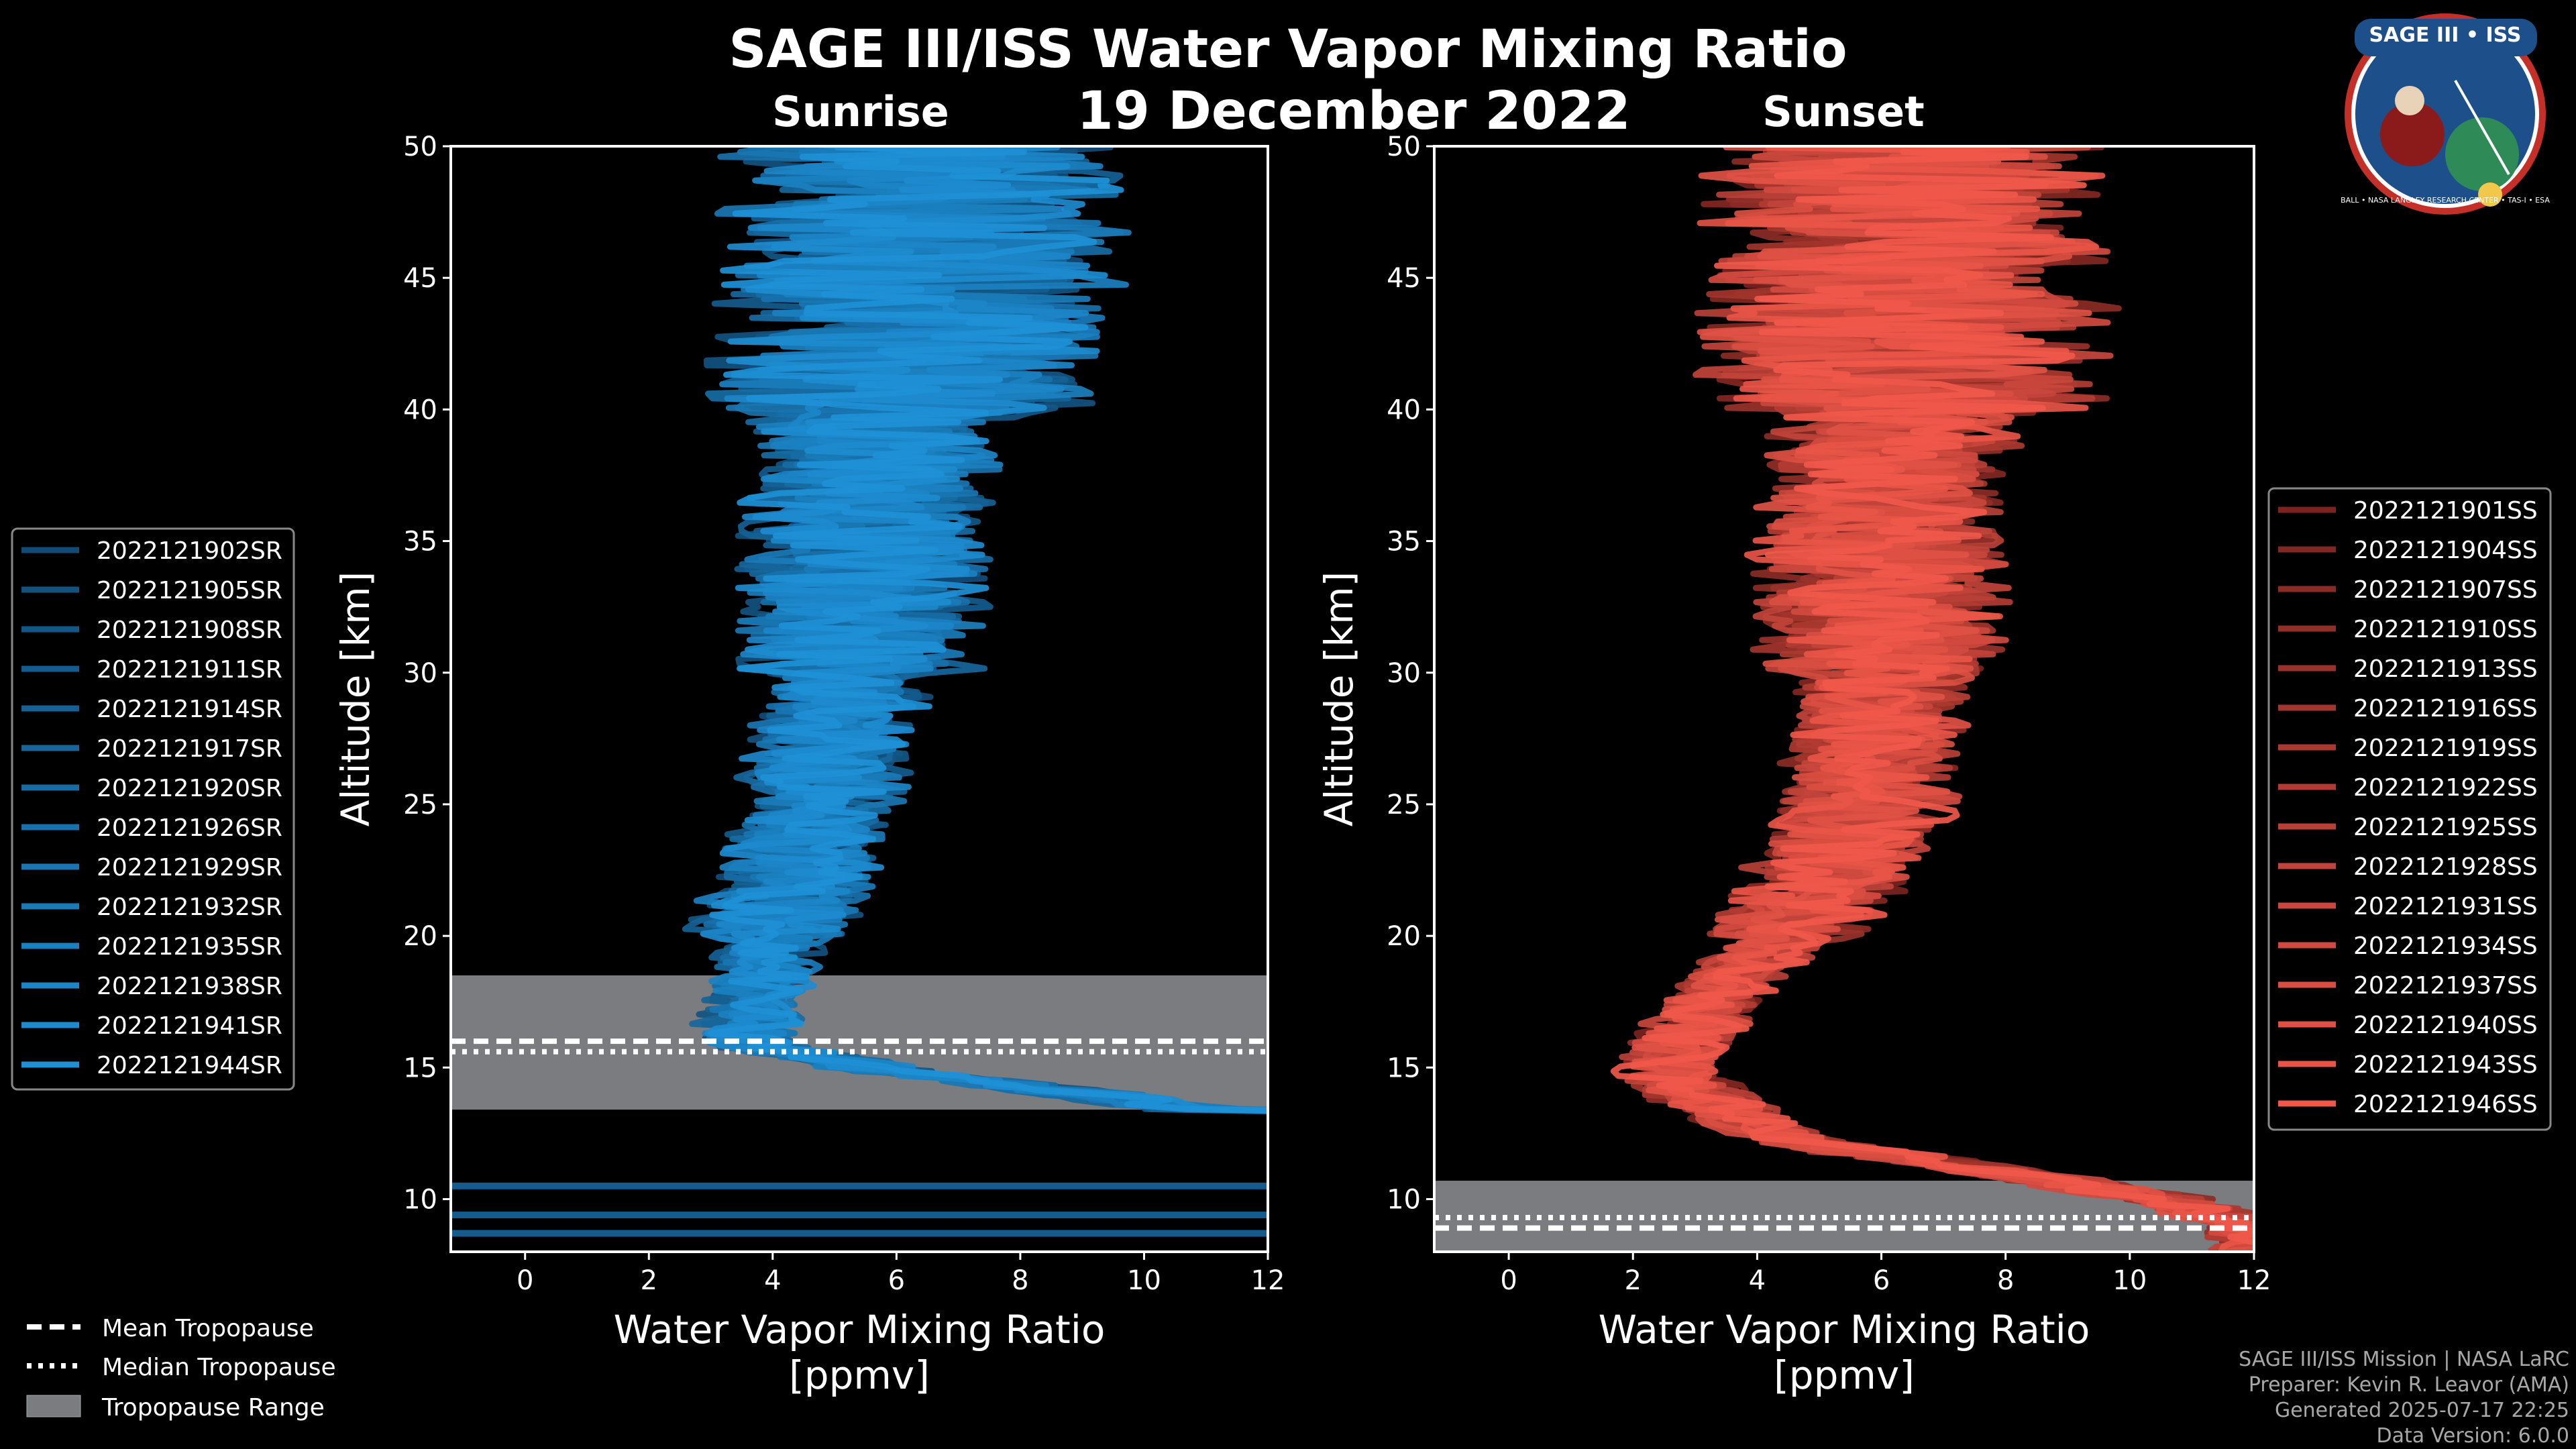  What do you see at coordinates (2445, 35) in the screenshot?
I see `badge-title: SAGE III • ISS` at bounding box center [2445, 35].